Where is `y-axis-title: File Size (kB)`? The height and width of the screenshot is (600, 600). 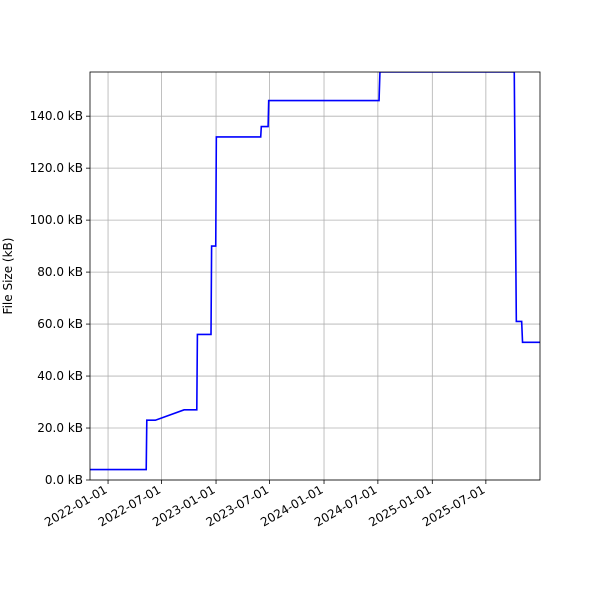
y-axis-title: File Size (kB) is located at coordinates (8, 276).